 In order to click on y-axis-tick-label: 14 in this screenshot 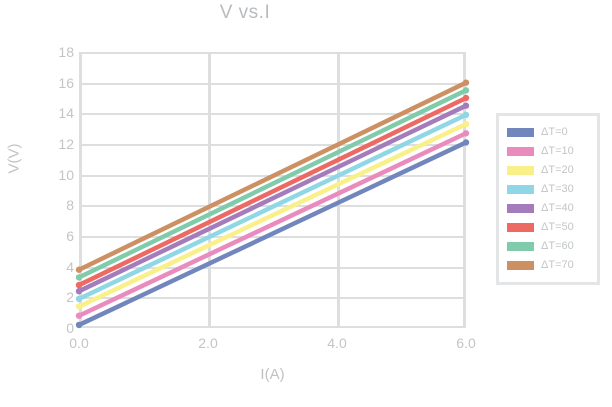, I will do `click(66, 113)`.